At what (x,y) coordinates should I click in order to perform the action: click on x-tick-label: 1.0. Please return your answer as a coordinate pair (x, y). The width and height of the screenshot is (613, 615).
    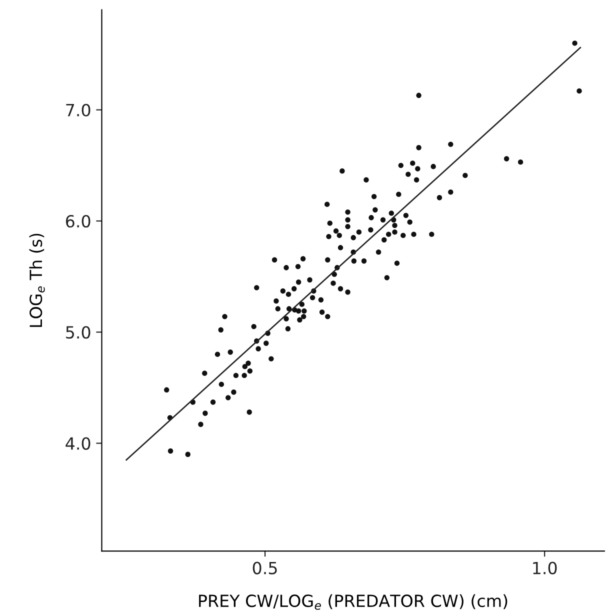
    Looking at the image, I should click on (545, 568).